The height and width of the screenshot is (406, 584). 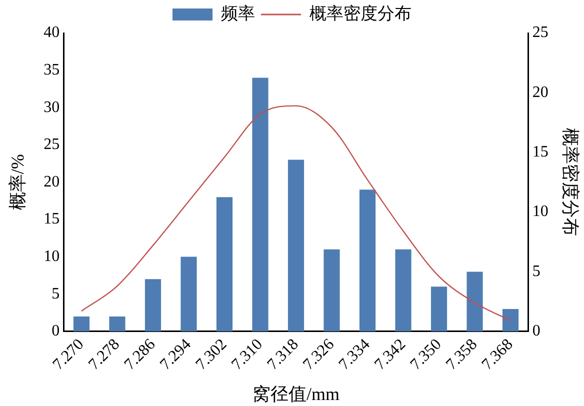 I want to click on y-tick-label: 40, so click(x=52, y=33).